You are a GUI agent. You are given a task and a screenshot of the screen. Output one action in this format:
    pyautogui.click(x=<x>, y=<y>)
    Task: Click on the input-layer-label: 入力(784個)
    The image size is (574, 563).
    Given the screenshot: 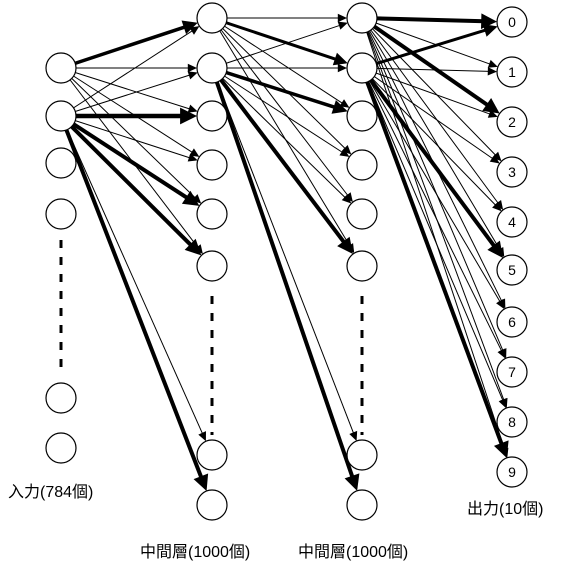 What is the action you would take?
    pyautogui.click(x=50, y=492)
    